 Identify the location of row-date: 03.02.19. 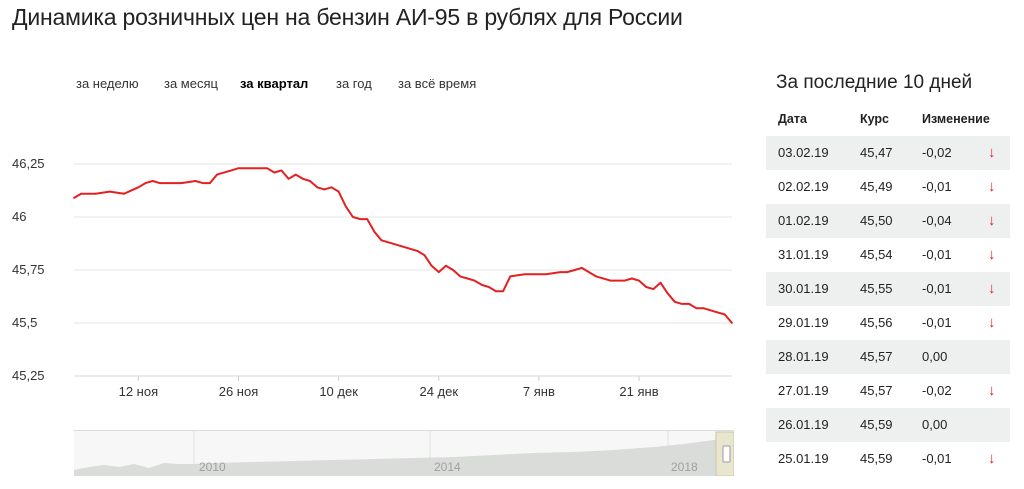
(803, 152).